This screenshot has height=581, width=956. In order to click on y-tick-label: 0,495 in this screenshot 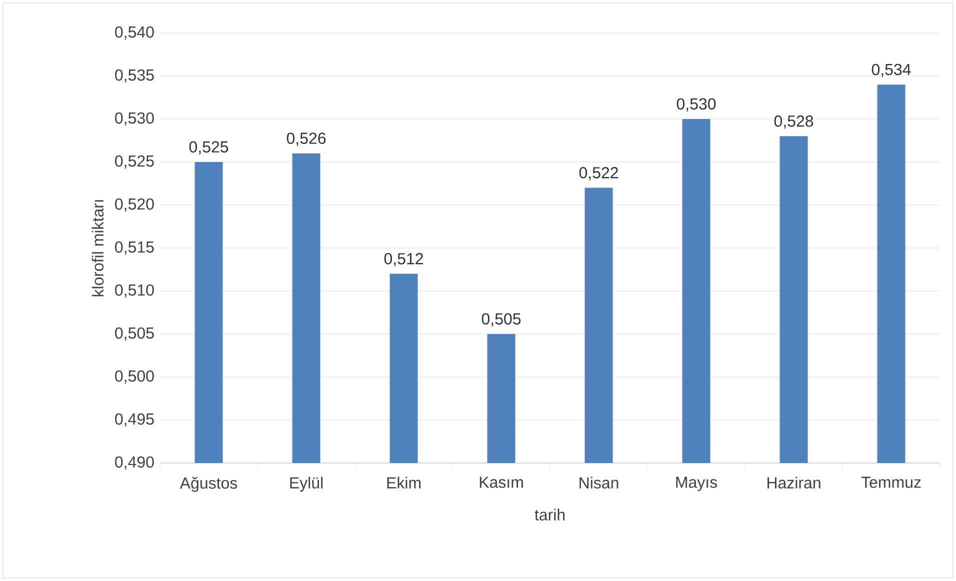, I will do `click(134, 420)`.